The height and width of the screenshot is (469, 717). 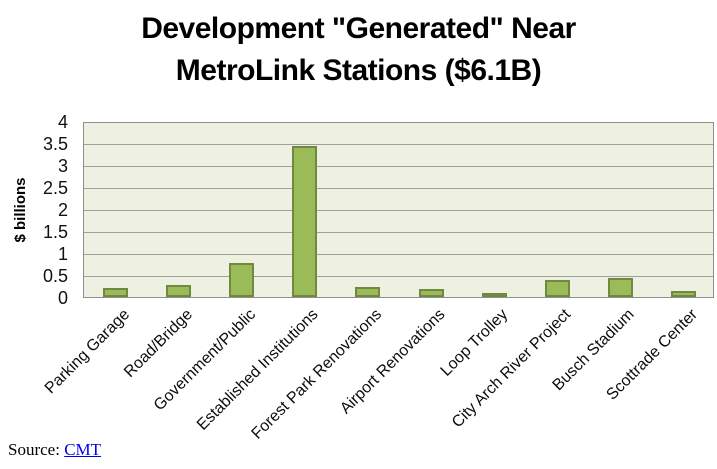 What do you see at coordinates (242, 280) in the screenshot?
I see `bar-government-public` at bounding box center [242, 280].